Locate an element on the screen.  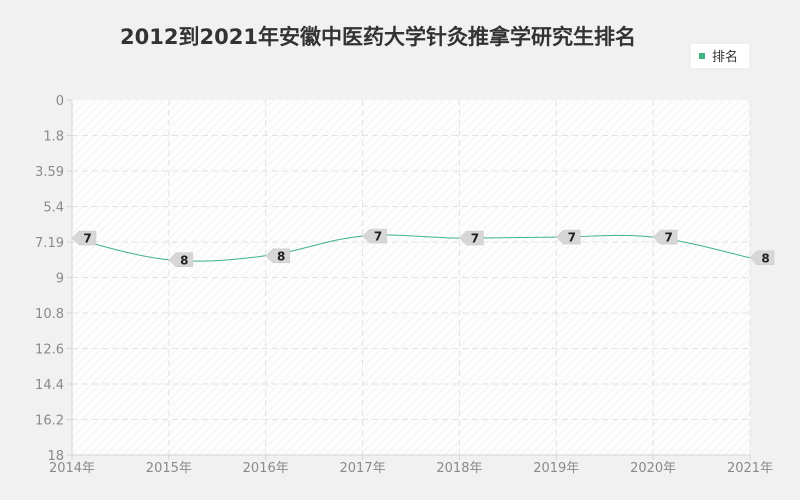
legend-marker-icon is located at coordinates (702, 56).